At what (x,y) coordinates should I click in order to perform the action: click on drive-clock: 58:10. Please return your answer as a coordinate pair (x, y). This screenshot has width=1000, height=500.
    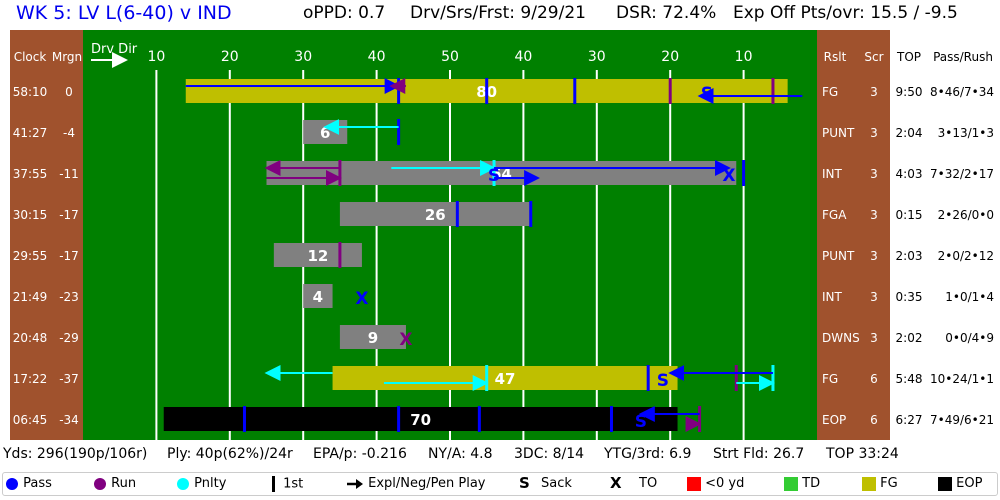
    Looking at the image, I should click on (30, 92).